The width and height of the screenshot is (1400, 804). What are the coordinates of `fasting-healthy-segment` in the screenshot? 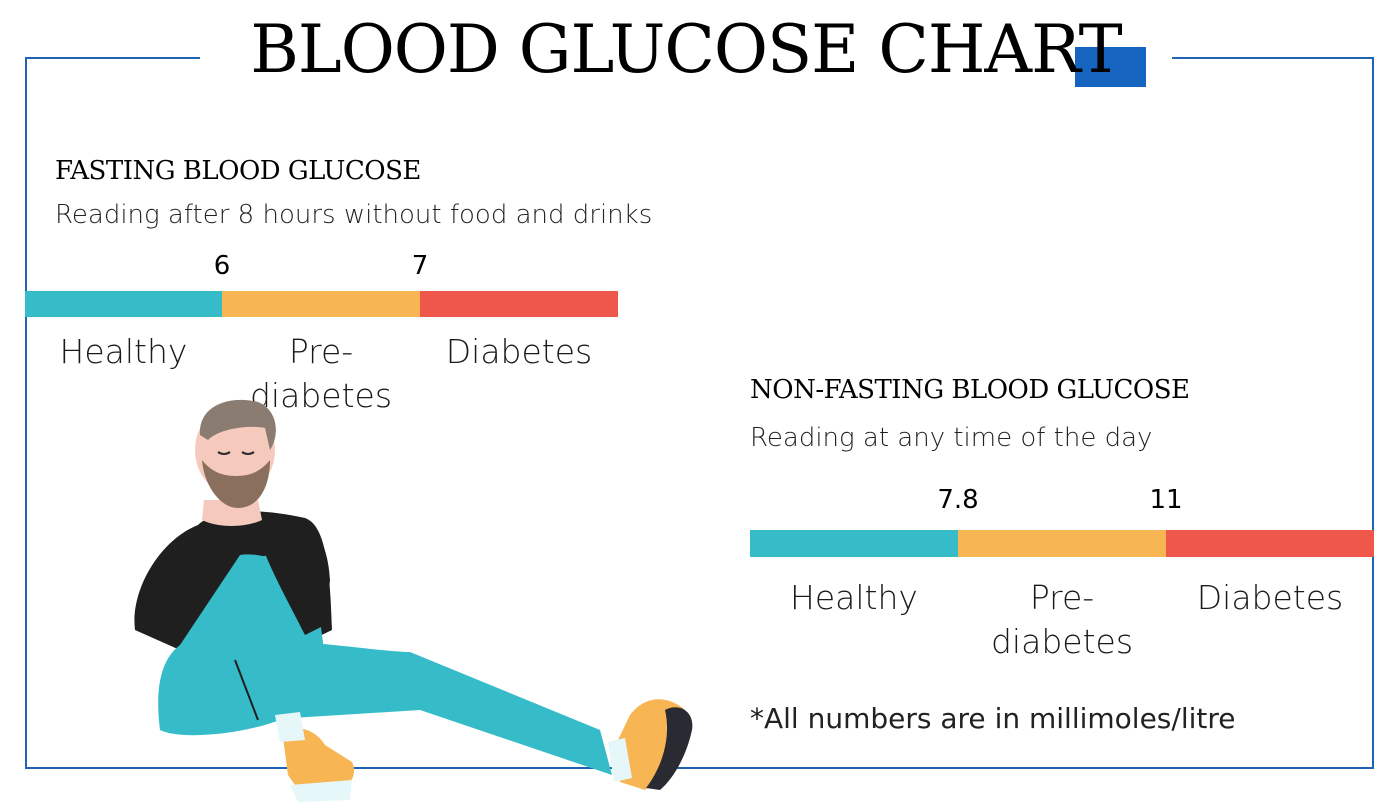 It's located at (123, 304).